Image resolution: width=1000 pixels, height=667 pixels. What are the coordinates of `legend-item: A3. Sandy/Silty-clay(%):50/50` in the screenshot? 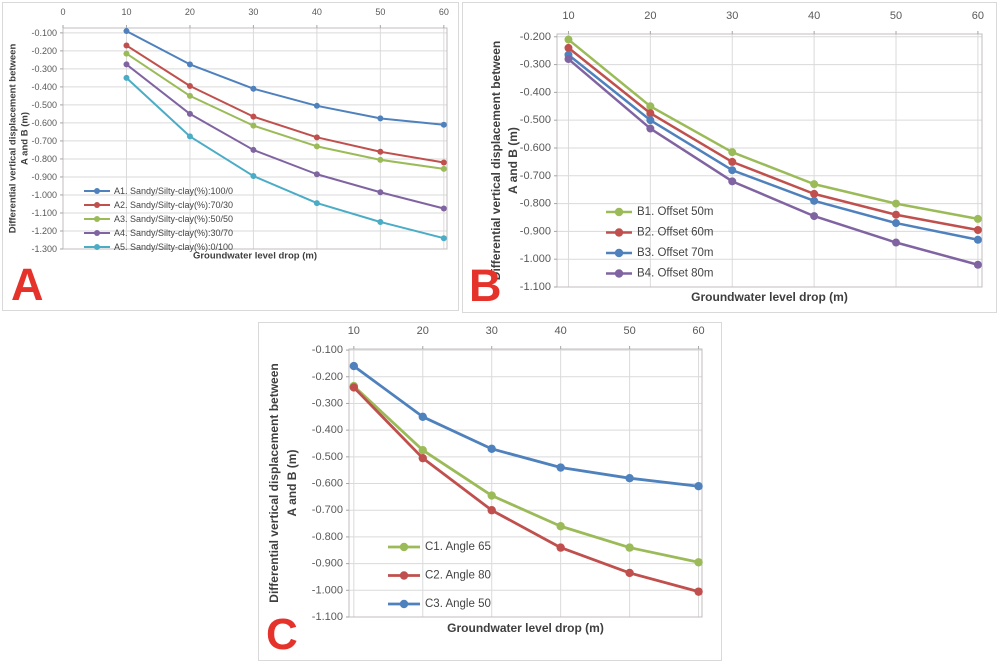 It's located at (158, 219).